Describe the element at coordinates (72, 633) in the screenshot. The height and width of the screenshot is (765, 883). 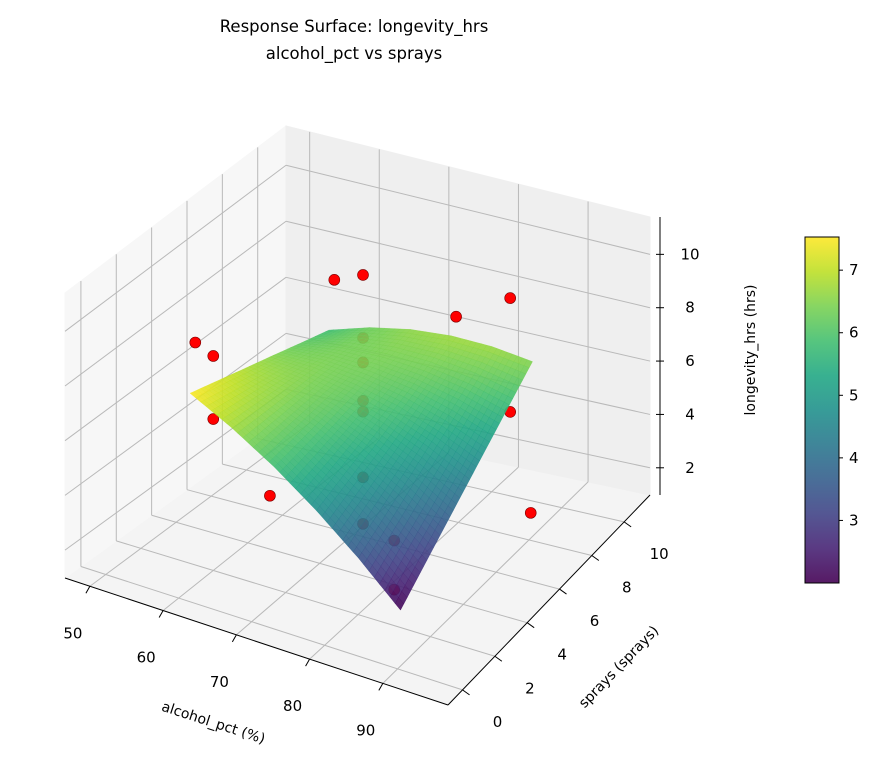
I see `x-tick-label: 50` at that location.